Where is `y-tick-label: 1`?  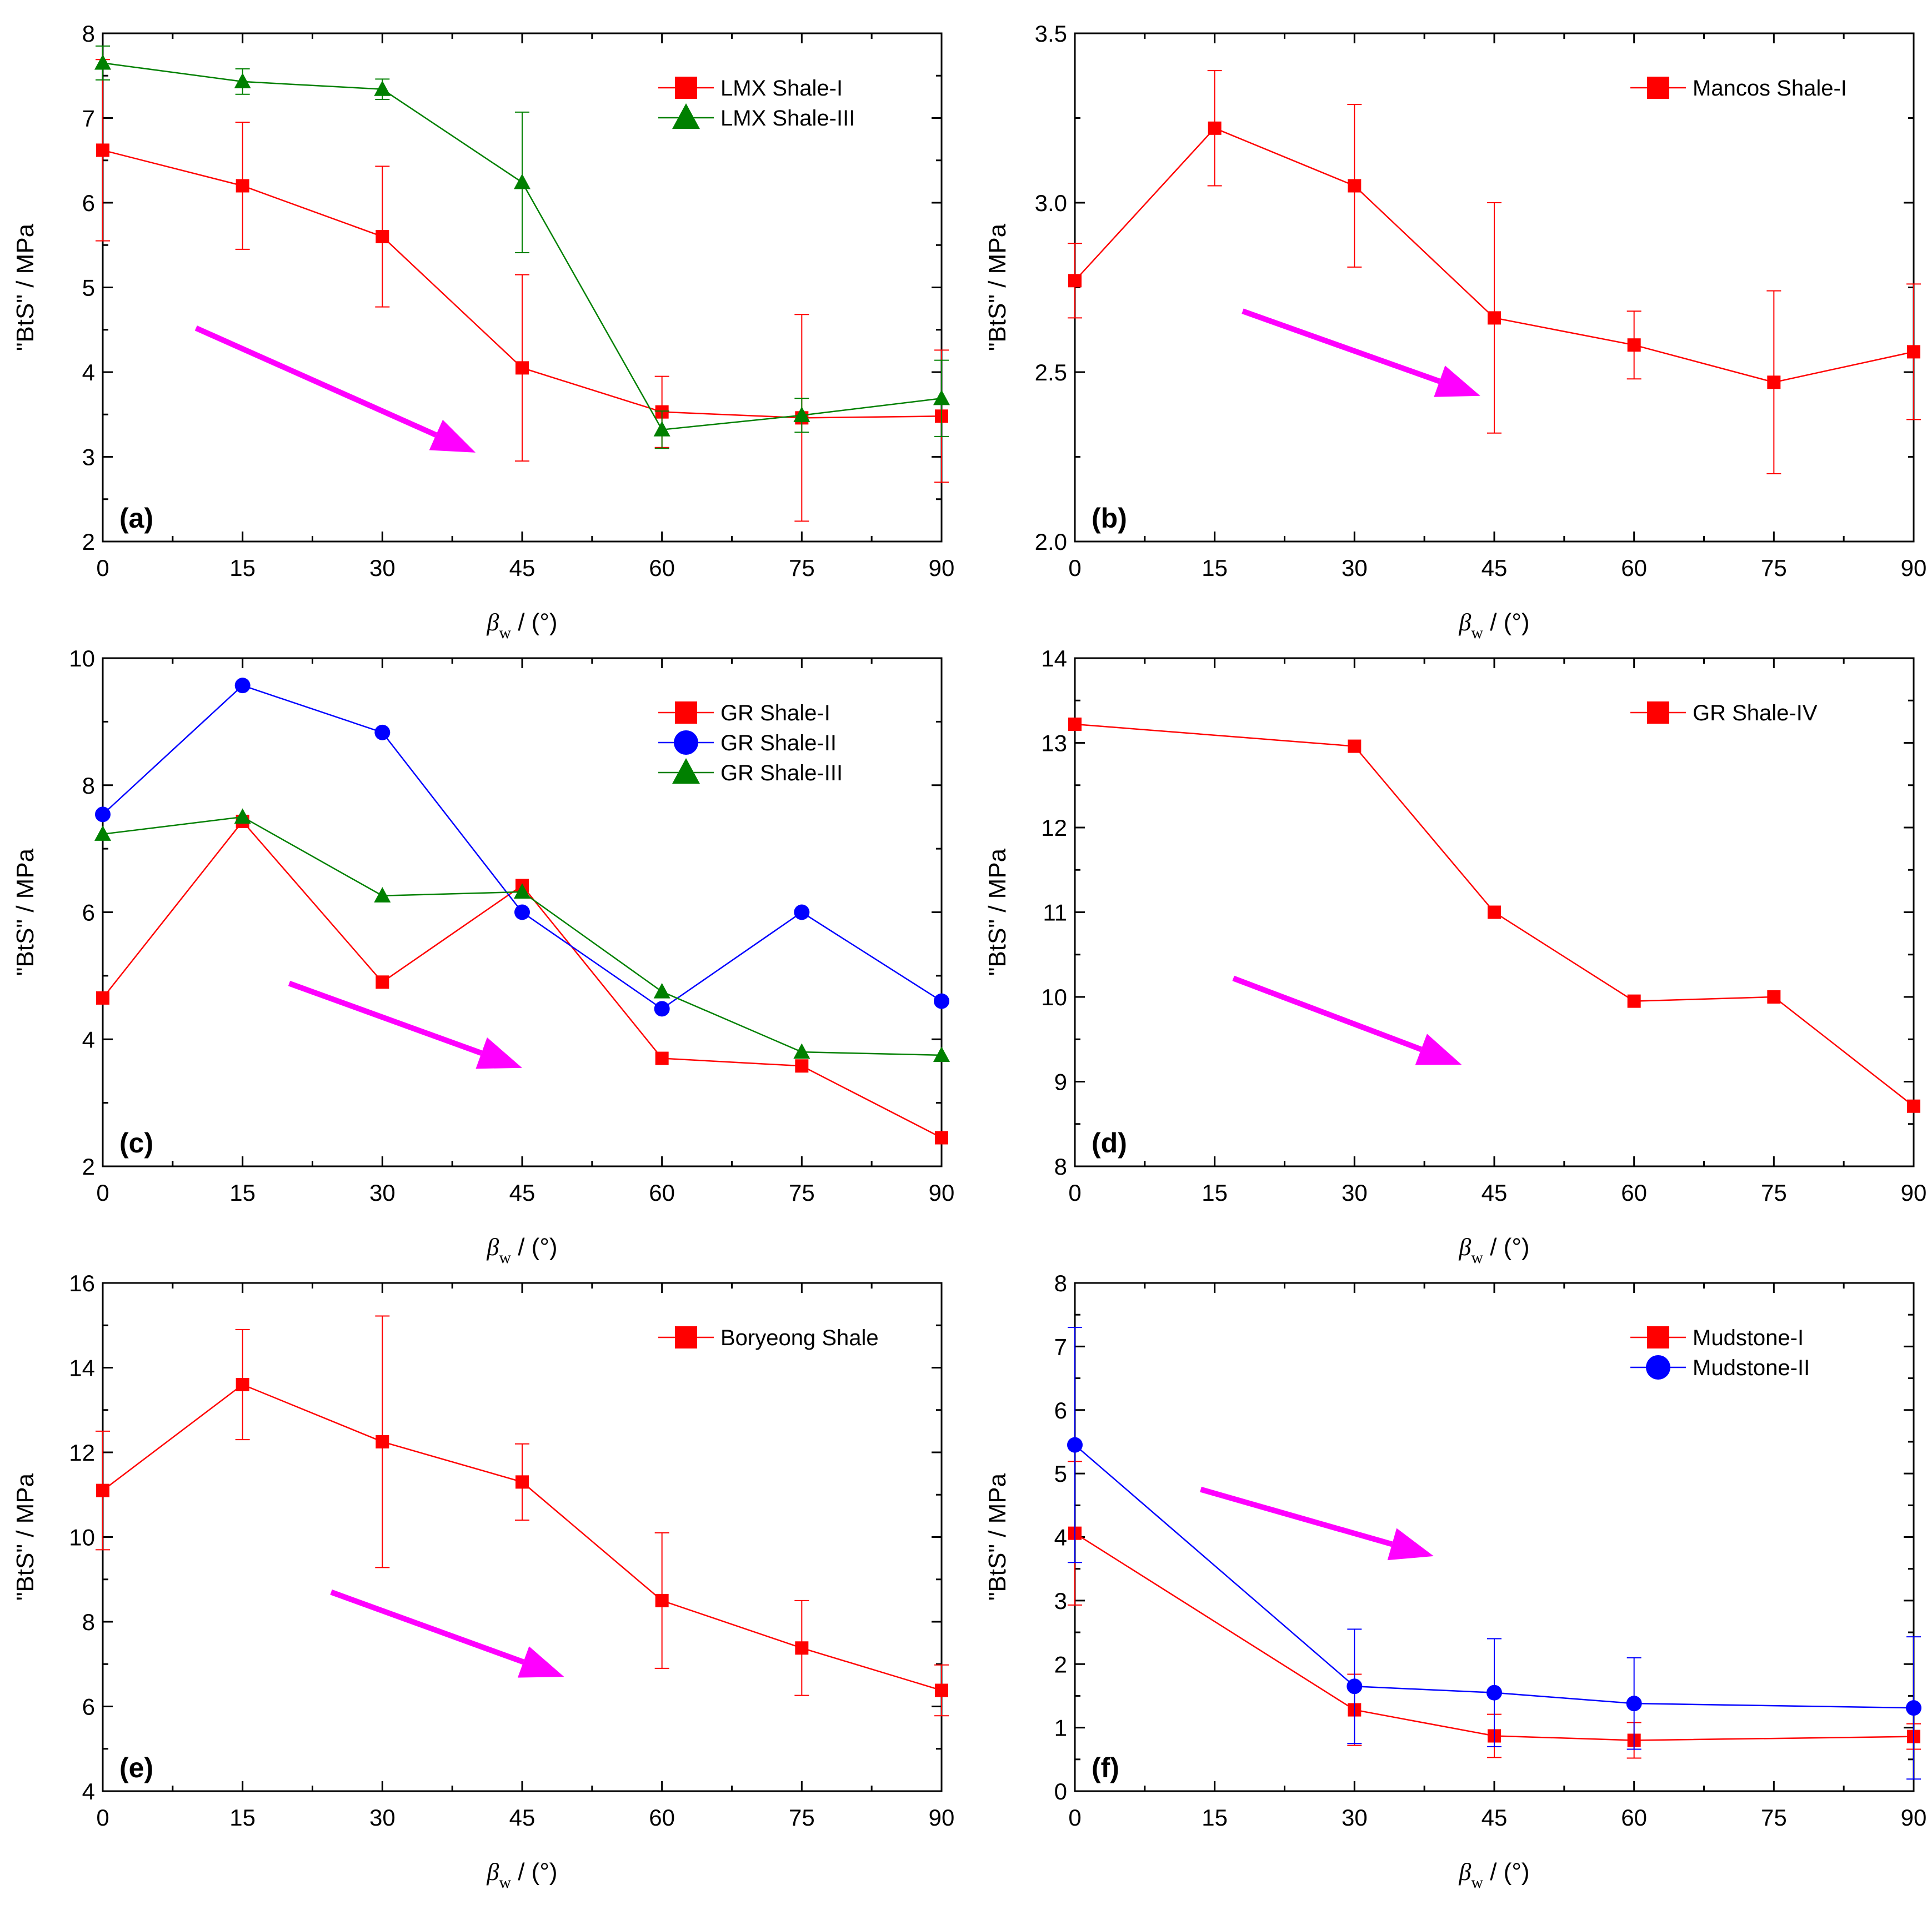
y-tick-label: 1 is located at coordinates (1060, 1728).